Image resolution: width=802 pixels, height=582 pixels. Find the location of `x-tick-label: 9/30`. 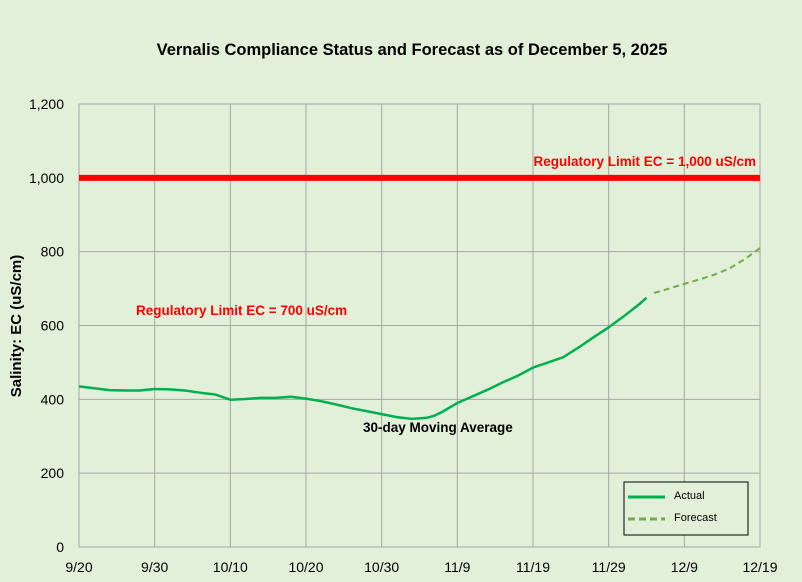

x-tick-label: 9/30 is located at coordinates (154, 567).